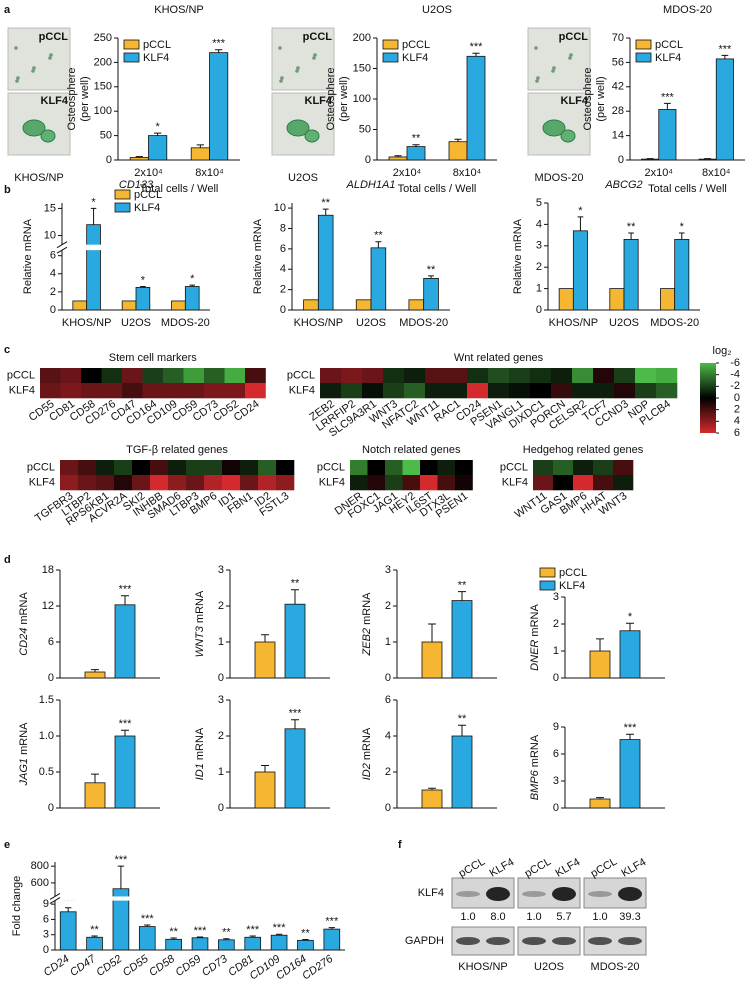 The image size is (754, 1004). What do you see at coordinates (156, 58) in the screenshot?
I see `legend-label: KLF4` at bounding box center [156, 58].